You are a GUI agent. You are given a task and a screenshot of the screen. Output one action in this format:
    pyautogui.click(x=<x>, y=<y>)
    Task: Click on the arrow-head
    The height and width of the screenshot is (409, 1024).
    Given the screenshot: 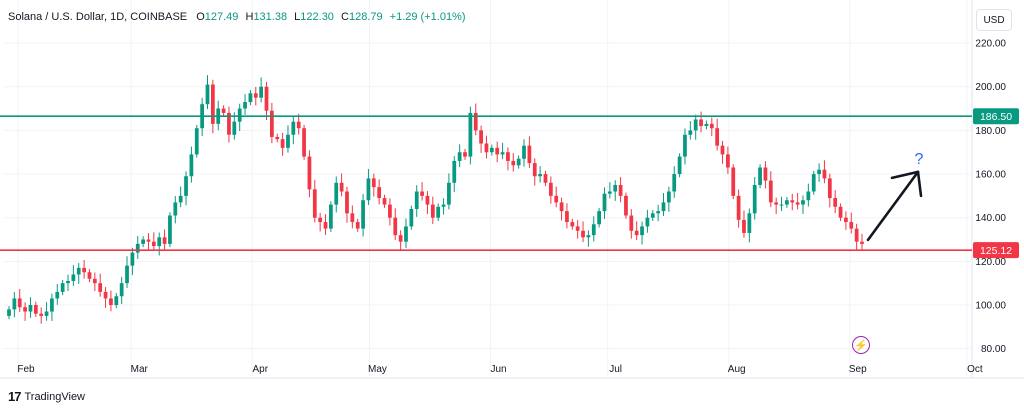 What is the action you would take?
    pyautogui.click(x=906, y=184)
    